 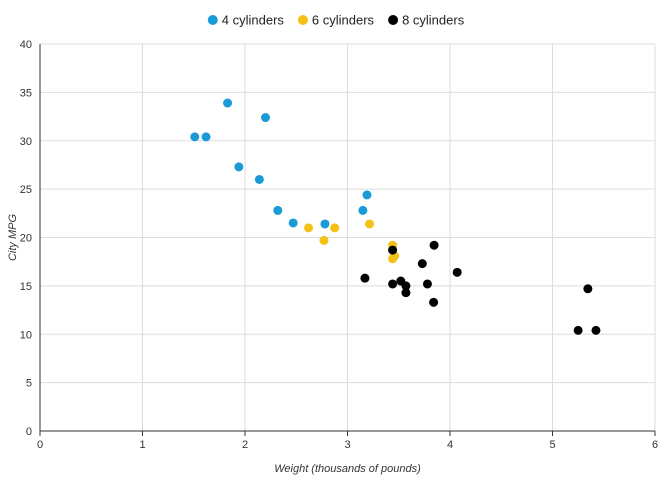 What do you see at coordinates (433, 20) in the screenshot?
I see `legend-label: 8 cylinders` at bounding box center [433, 20].